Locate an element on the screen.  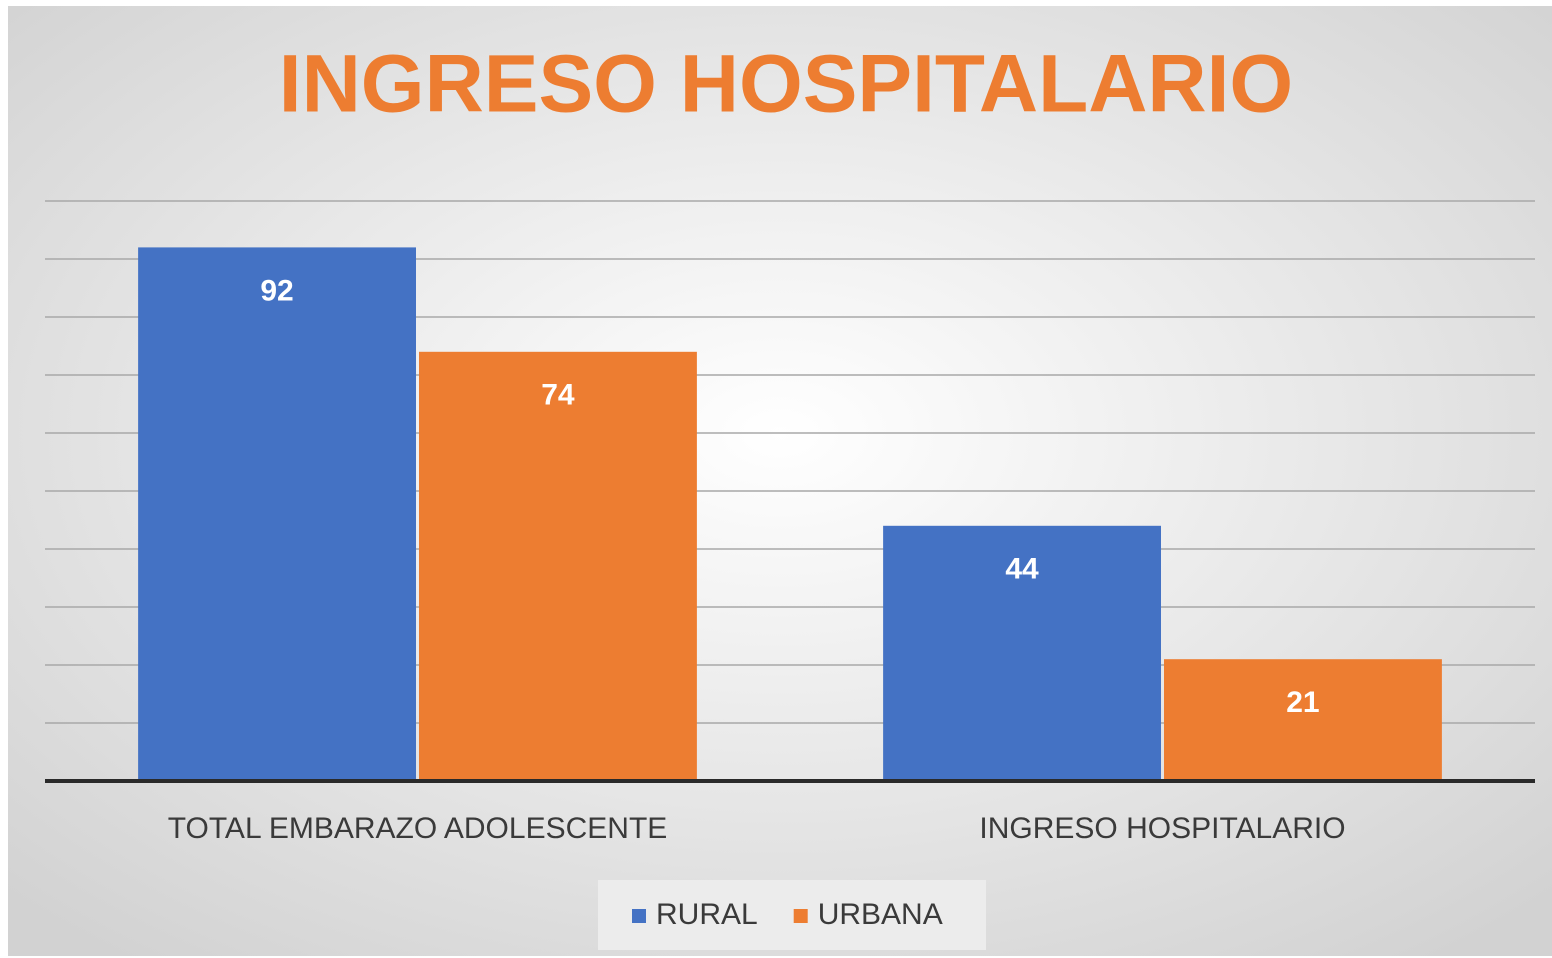
legend-label: RURAL is located at coordinates (707, 914).